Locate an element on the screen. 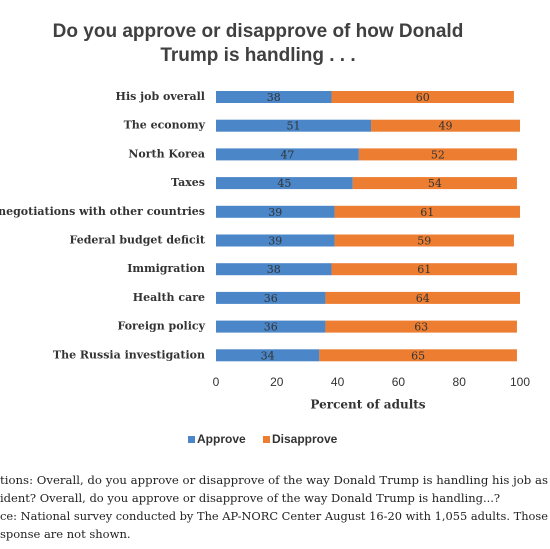 The image size is (550, 549). data-label: 52 is located at coordinates (438, 154).